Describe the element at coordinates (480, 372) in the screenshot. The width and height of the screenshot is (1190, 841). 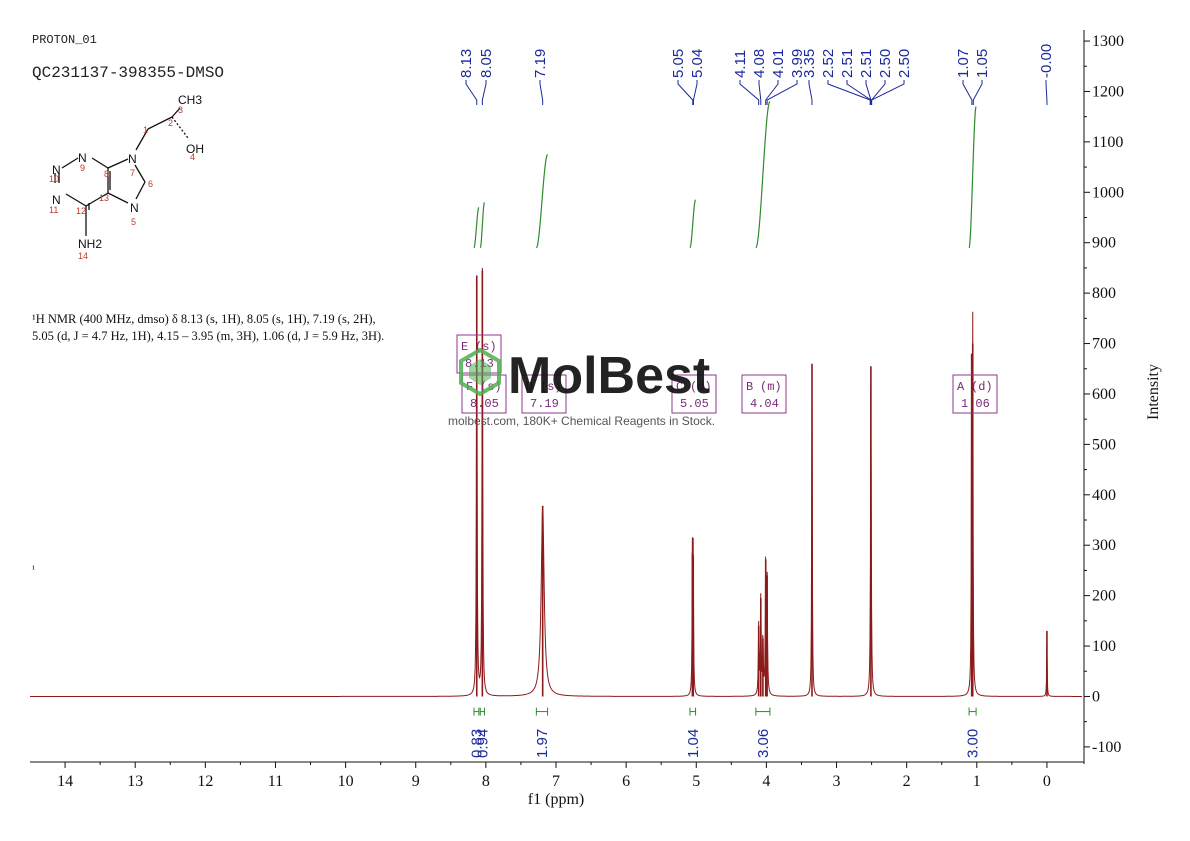
I see `molbest-logo-icon` at that location.